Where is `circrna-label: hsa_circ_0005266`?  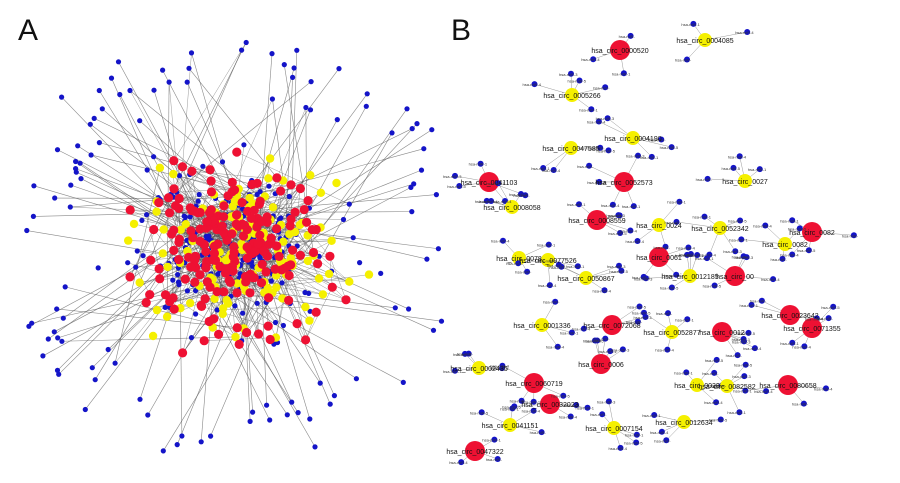 circrna-label: hsa_circ_0005266 is located at coordinates (571, 96).